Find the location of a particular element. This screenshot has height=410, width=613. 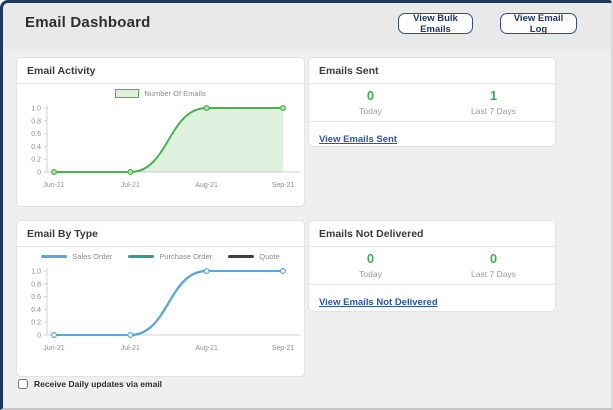

emails-not-delivered-stats: 0 Today 0 Last 7 Days is located at coordinates (432, 265).